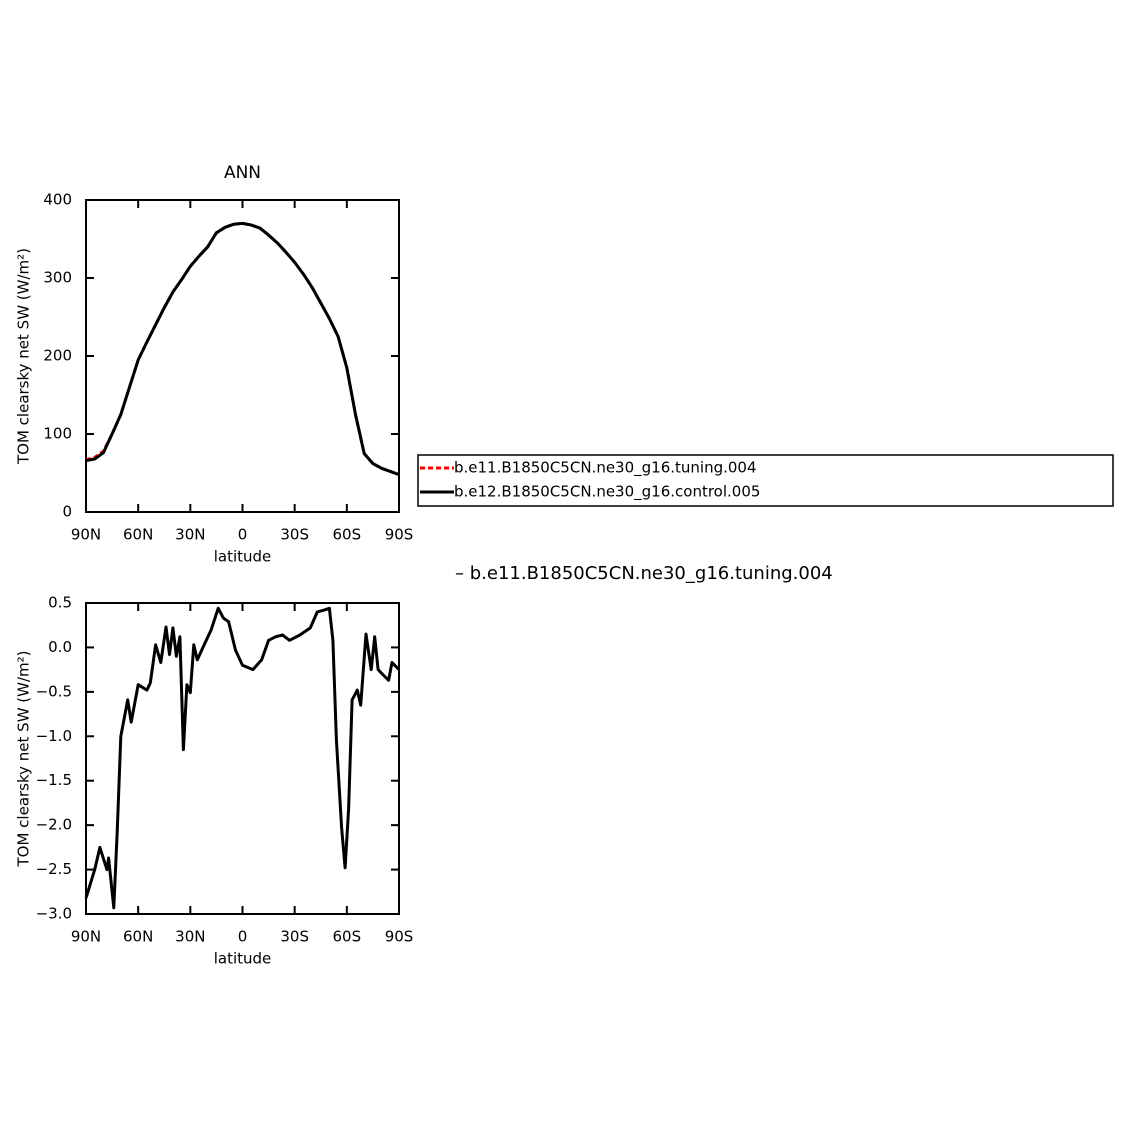 The width and height of the screenshot is (1131, 1131). I want to click on y-tick-label: −2.5, so click(54, 869).